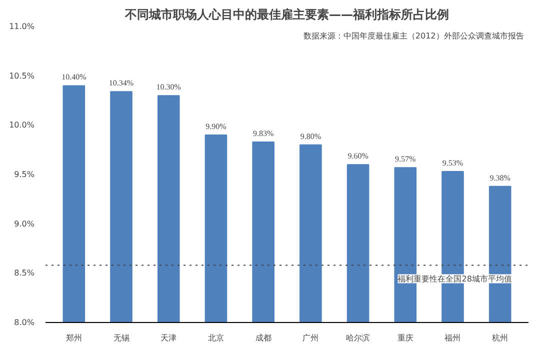  What do you see at coordinates (22, 125) in the screenshot?
I see `y-tick-label: 10.0%` at bounding box center [22, 125].